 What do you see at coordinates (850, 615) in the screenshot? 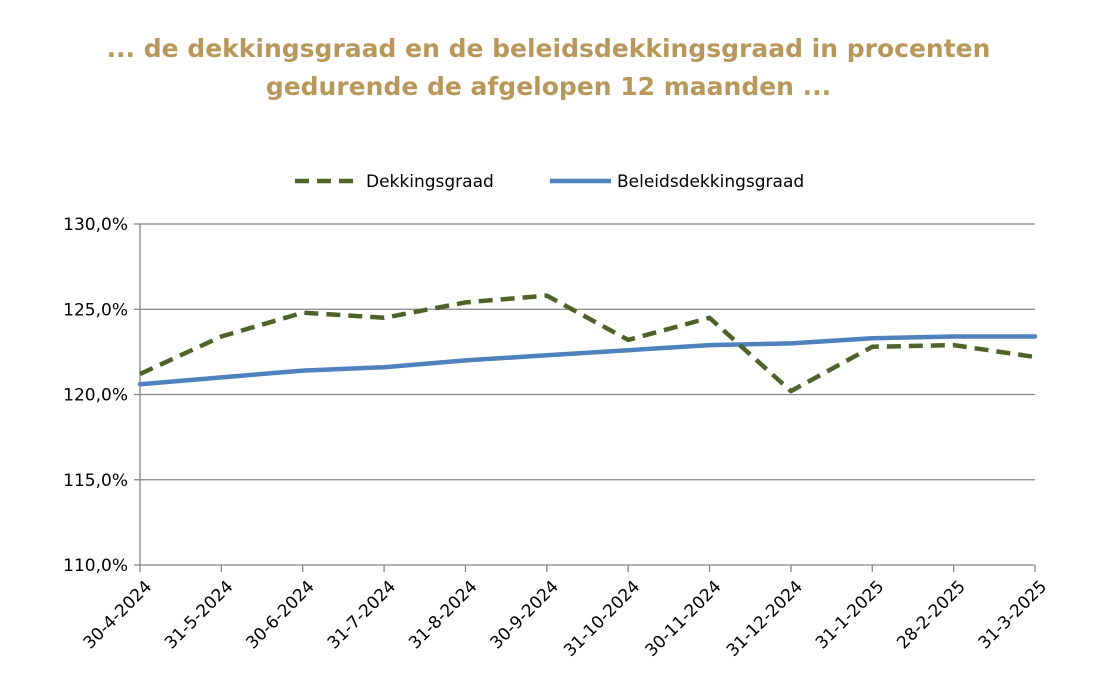
I see `x-tick-label: 31-1-2025` at bounding box center [850, 615].